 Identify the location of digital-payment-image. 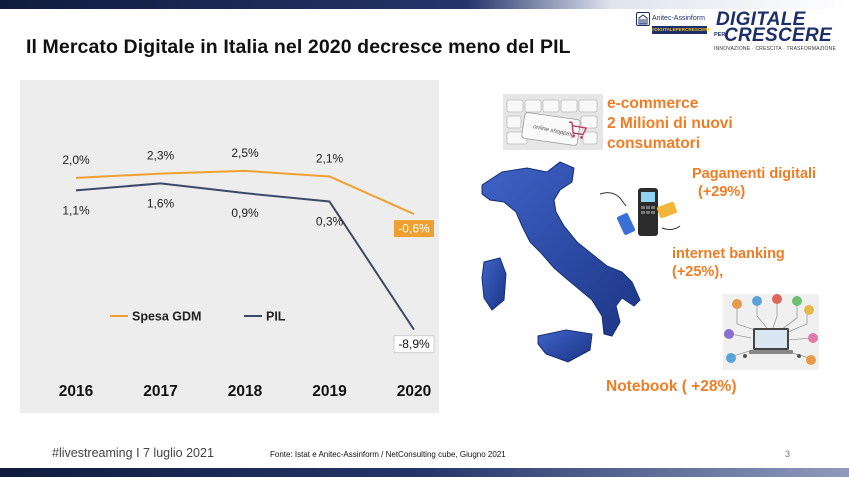
(638, 213).